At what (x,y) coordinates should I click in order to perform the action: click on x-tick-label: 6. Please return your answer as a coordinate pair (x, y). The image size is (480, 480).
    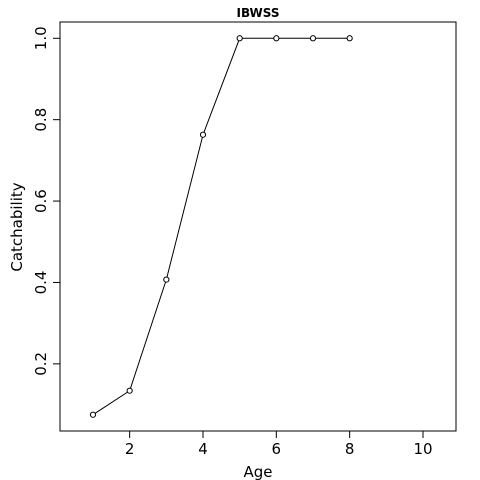
    Looking at the image, I should click on (277, 449).